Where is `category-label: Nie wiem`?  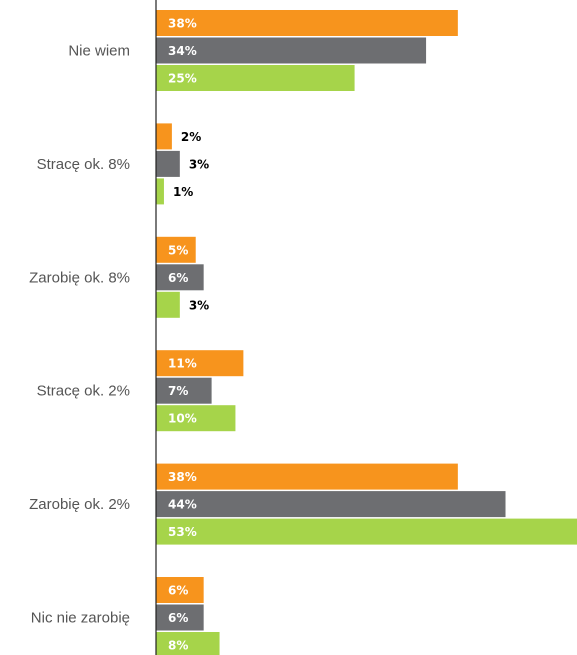 category-label: Nie wiem is located at coordinates (99, 51).